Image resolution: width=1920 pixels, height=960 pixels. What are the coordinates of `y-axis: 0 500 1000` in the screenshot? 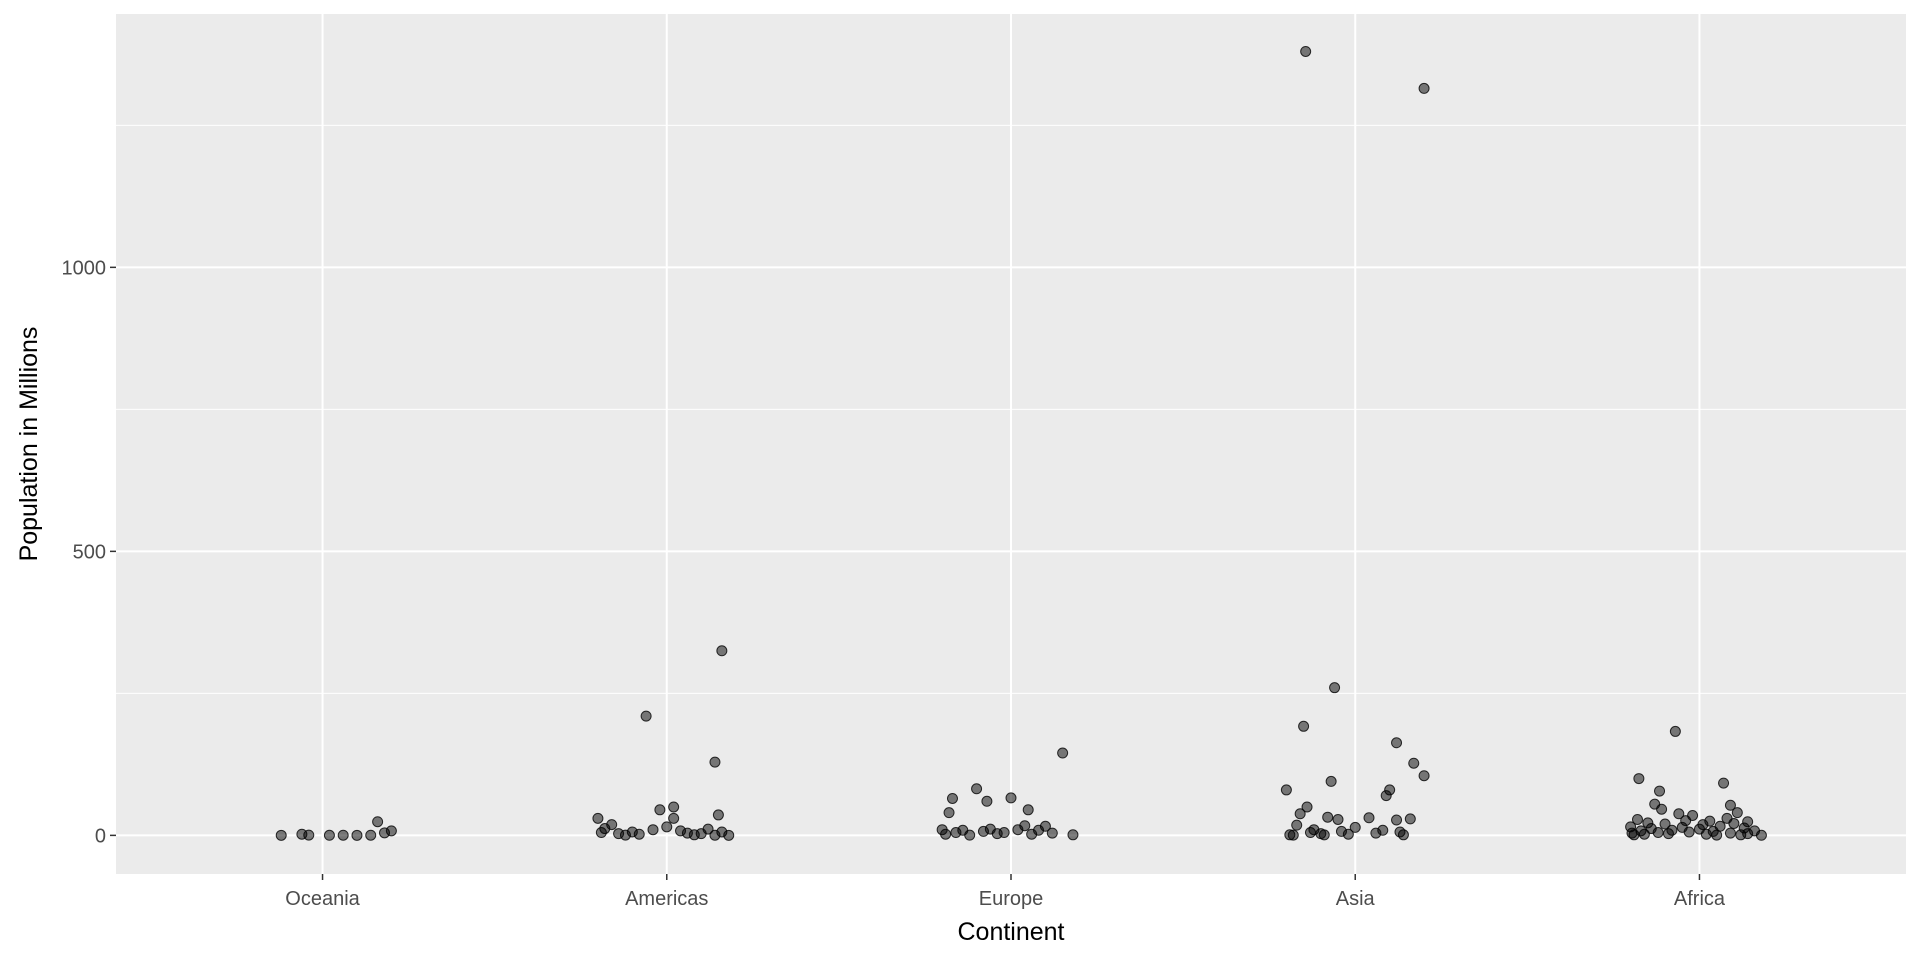 It's located at (89, 552).